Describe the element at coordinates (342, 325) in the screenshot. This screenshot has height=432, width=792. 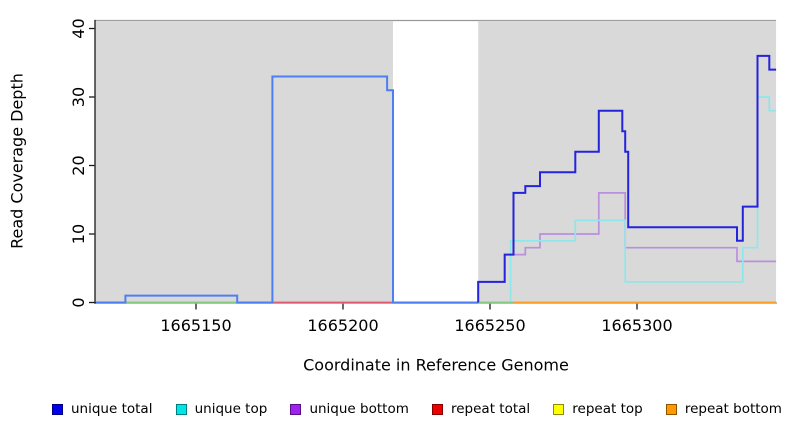
I see `svg-text: 1665200` at that location.